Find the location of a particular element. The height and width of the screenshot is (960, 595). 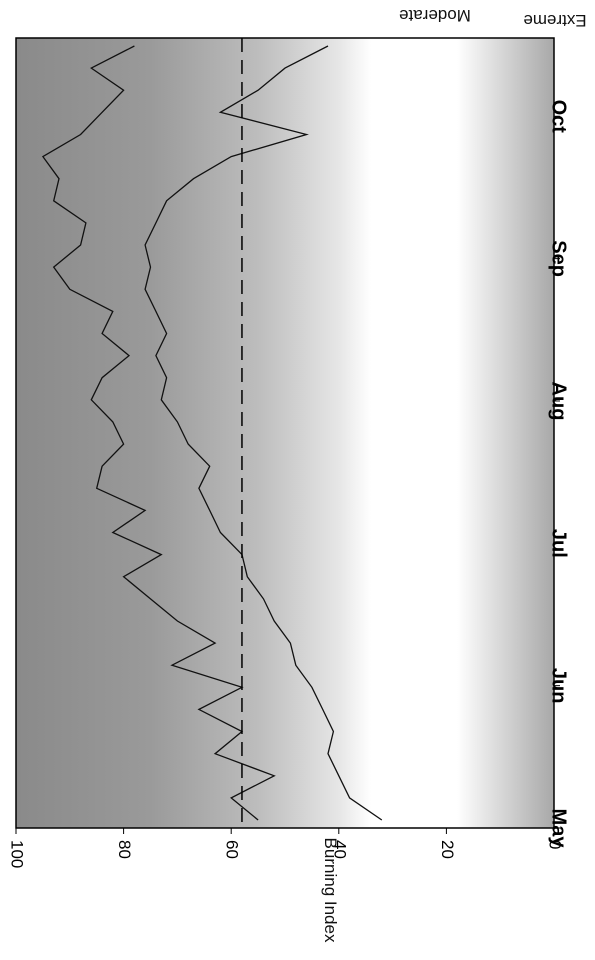

x-tick-label: Aug is located at coordinates (558, 401).